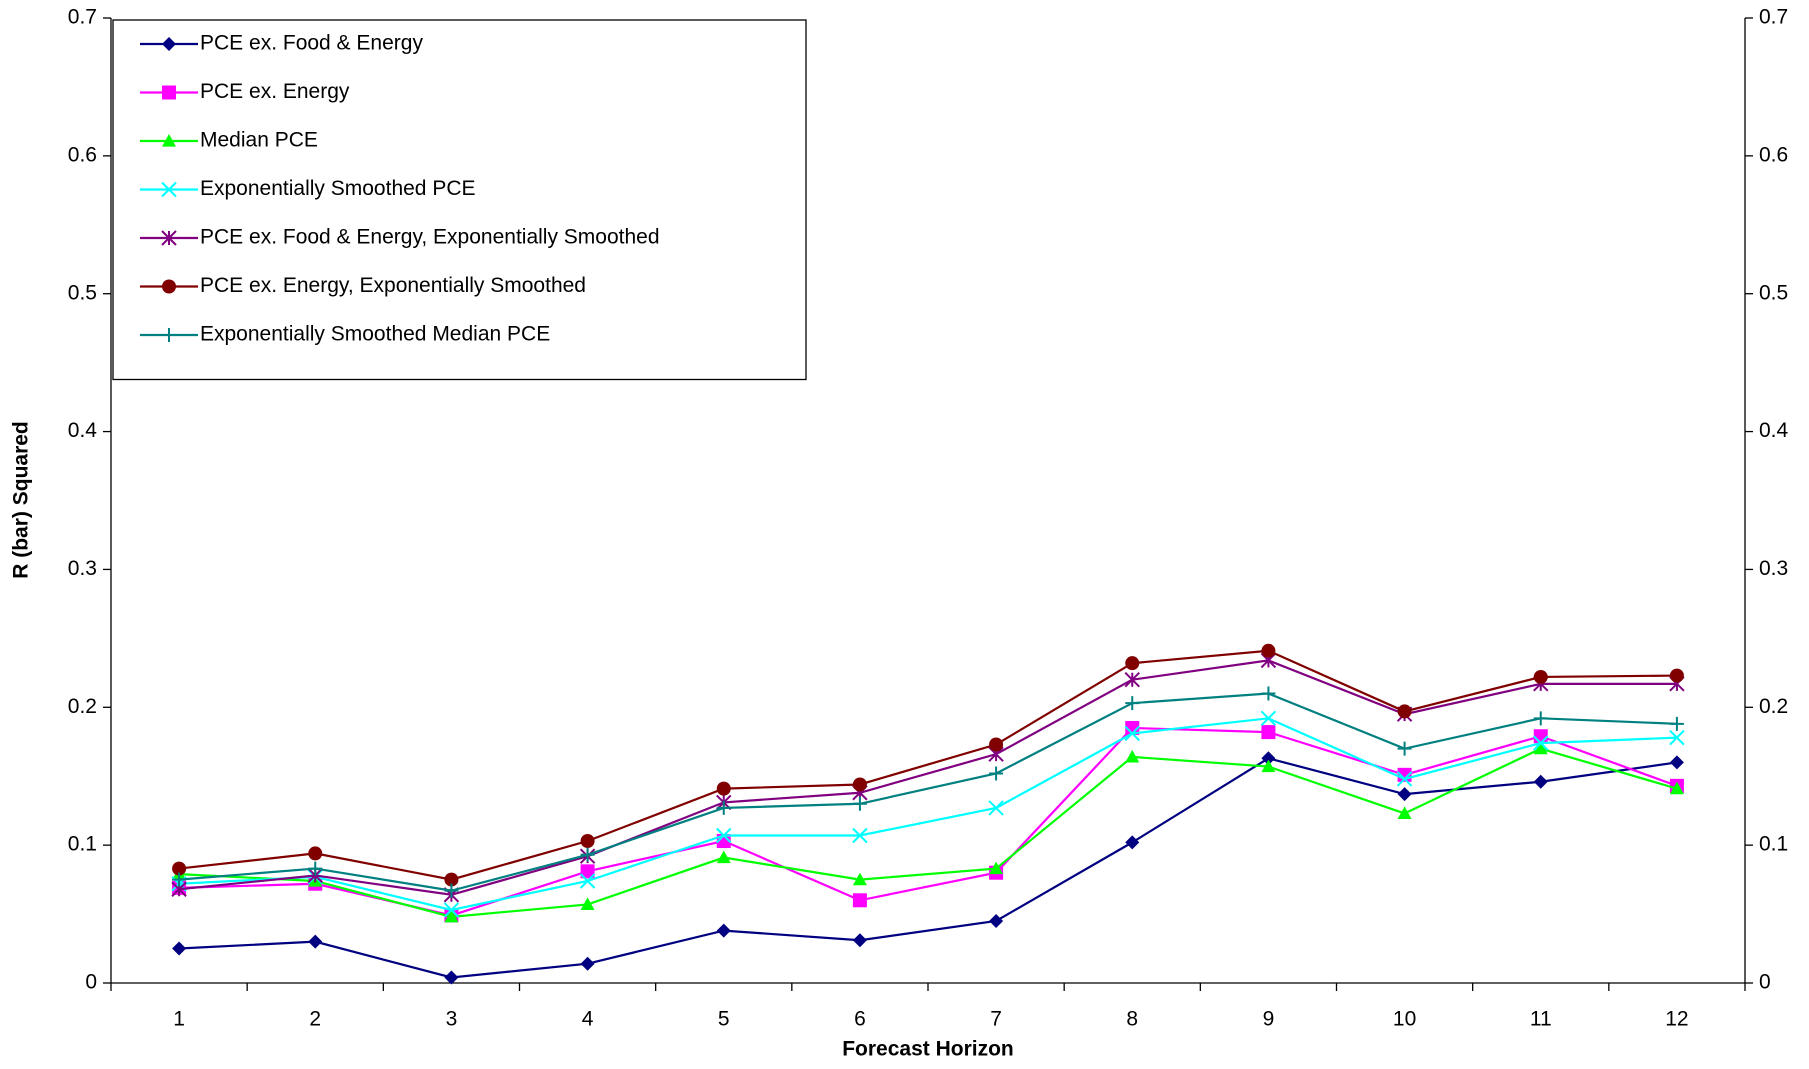 This screenshot has width=1809, height=1069. Describe the element at coordinates (21, 500) in the screenshot. I see `y-axis-title: R (bar) Squared` at that location.